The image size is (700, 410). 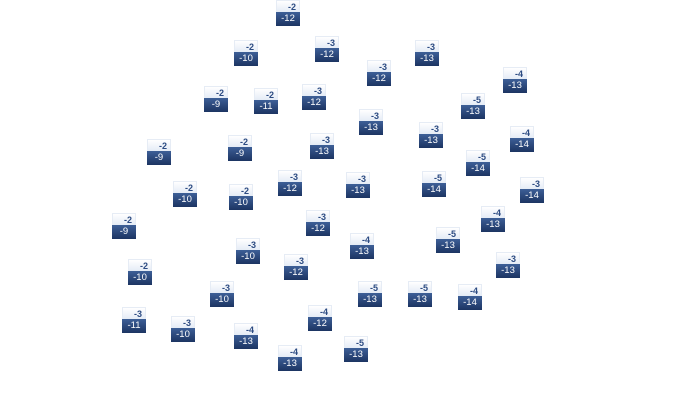 I want to click on node-label: -2 -12, so click(x=288, y=13).